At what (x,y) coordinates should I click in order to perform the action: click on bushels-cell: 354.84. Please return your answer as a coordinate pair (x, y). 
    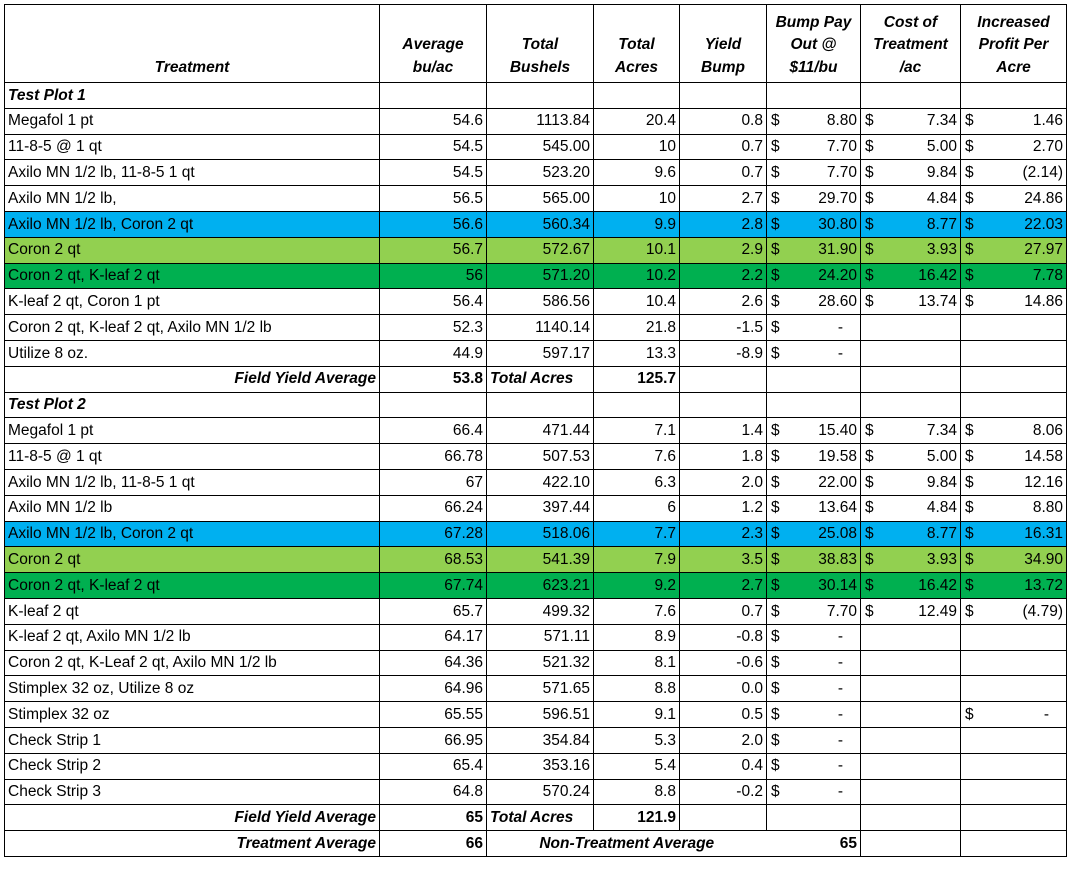
    Looking at the image, I should click on (540, 740).